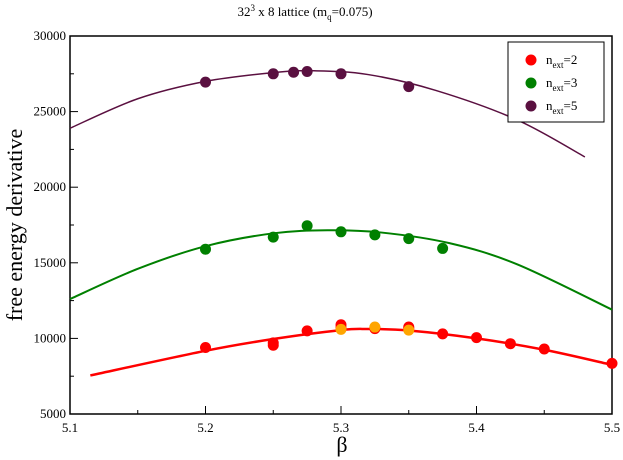  What do you see at coordinates (561, 84) in the screenshot?
I see `legend-label: next=3` at bounding box center [561, 84].